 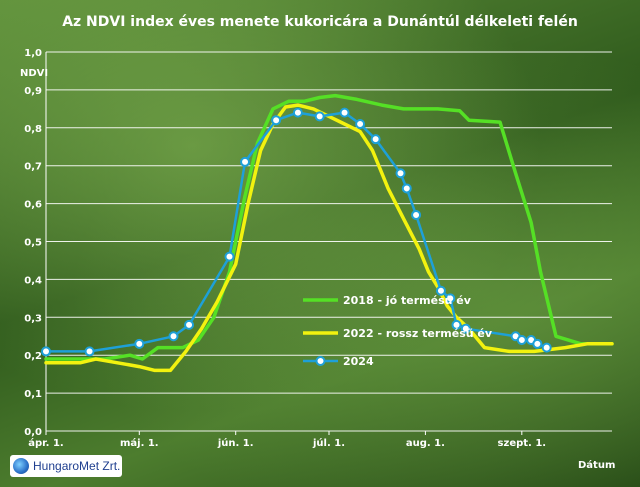 What do you see at coordinates (418, 333) in the screenshot?
I see `legend-label: 2022 - rossz termésű év` at bounding box center [418, 333].